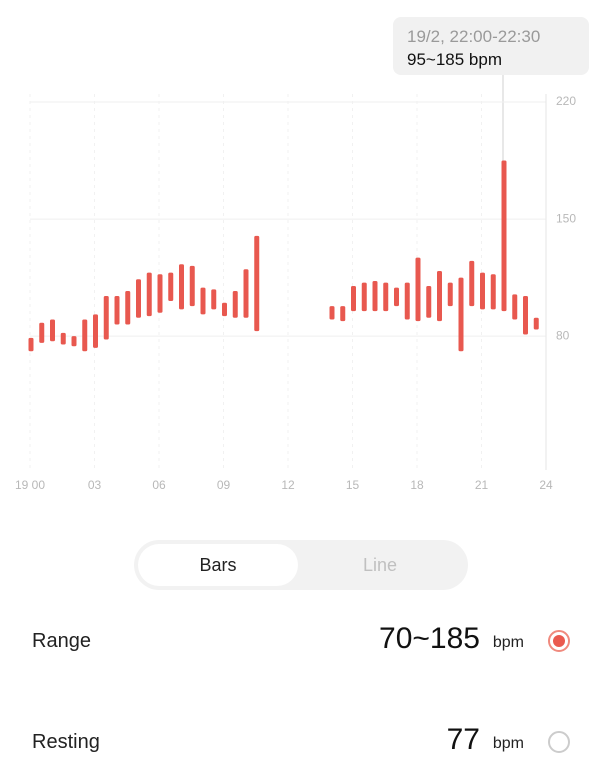 The image size is (600, 775). Describe the element at coordinates (417, 485) in the screenshot. I see `x-tick-label: 18` at that location.